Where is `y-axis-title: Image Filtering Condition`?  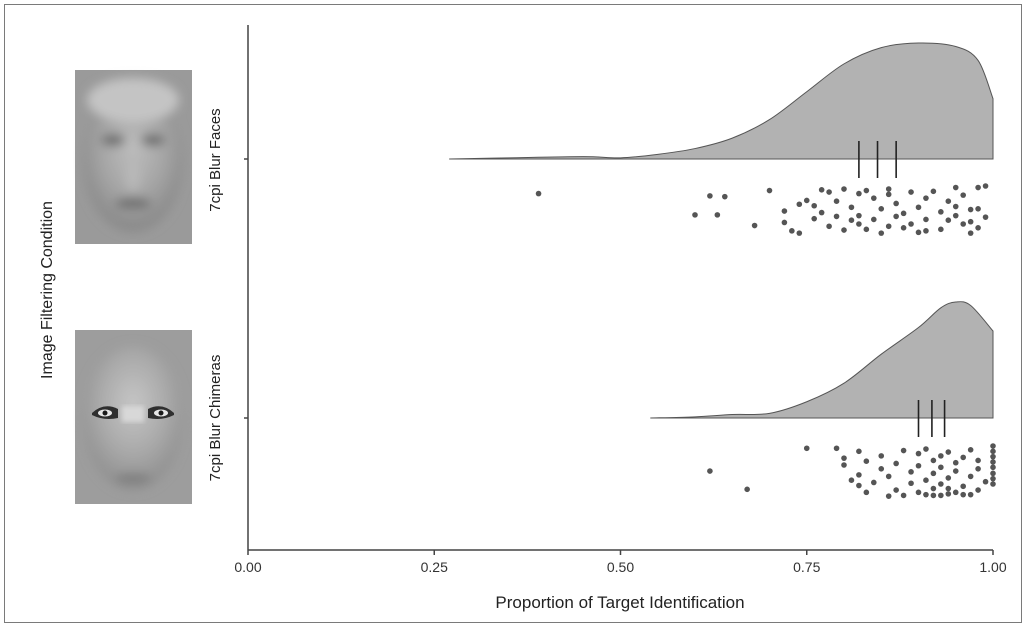
y-axis-title: Image Filtering Condition is located at coordinates (47, 290).